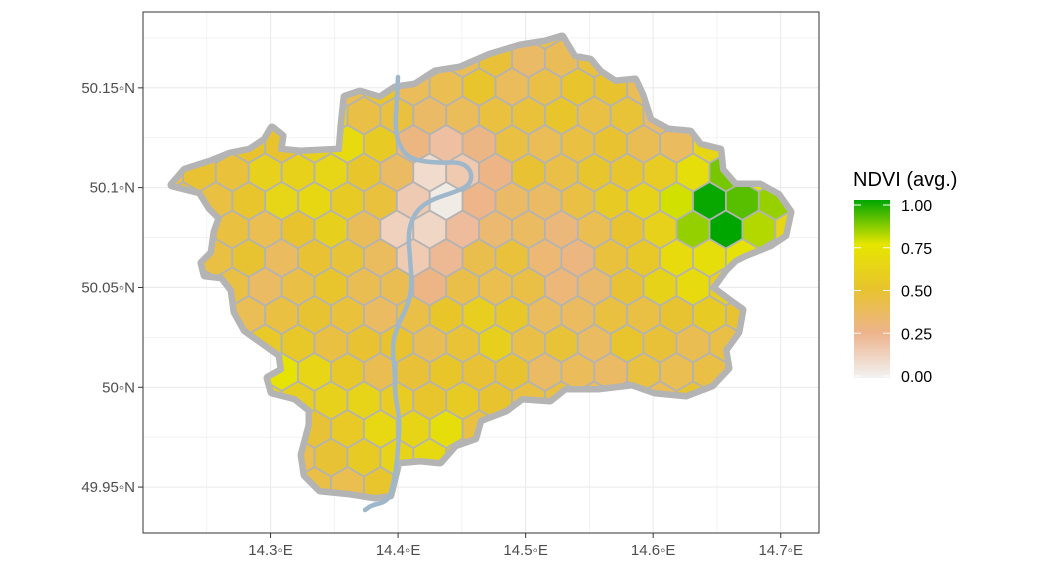 This screenshot has height=577, width=1050. Describe the element at coordinates (398, 550) in the screenshot. I see `x-tick-label: 14.4◦E` at that location.